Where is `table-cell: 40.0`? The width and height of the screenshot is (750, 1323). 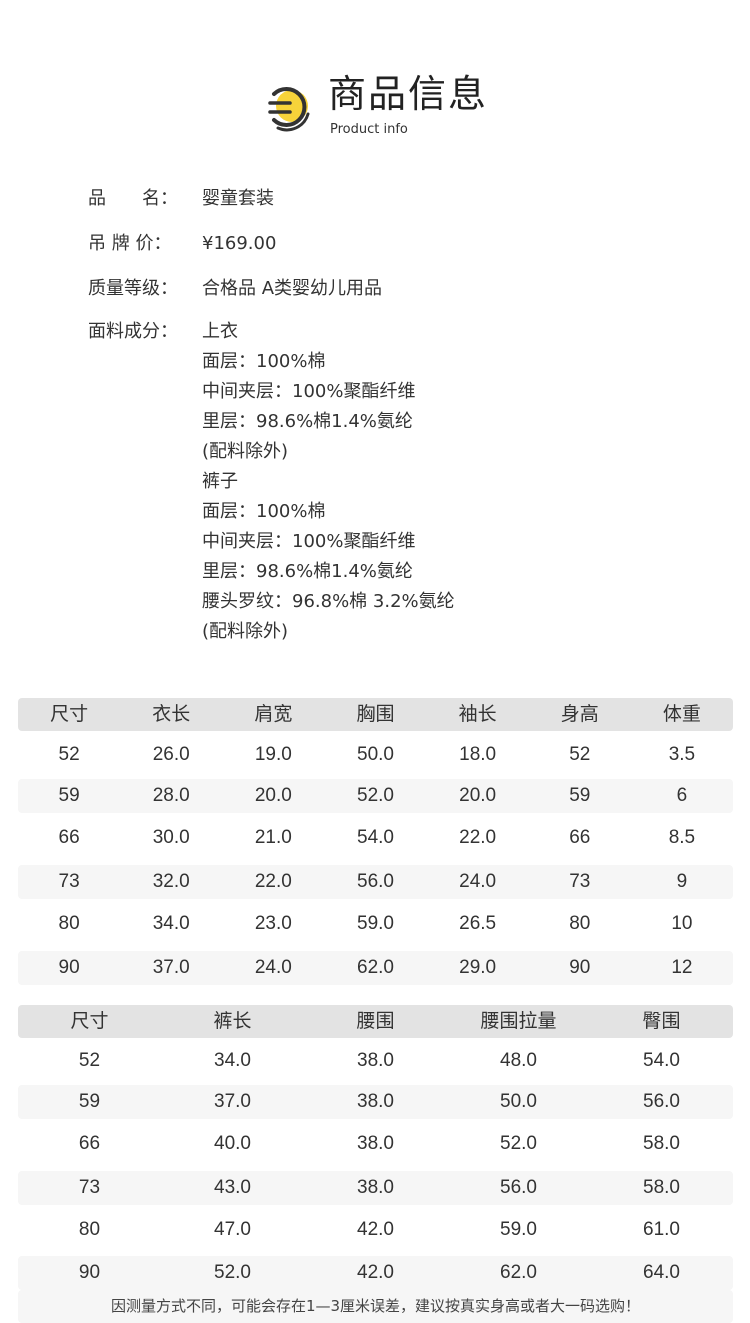 table-cell: 40.0 is located at coordinates (232, 1143).